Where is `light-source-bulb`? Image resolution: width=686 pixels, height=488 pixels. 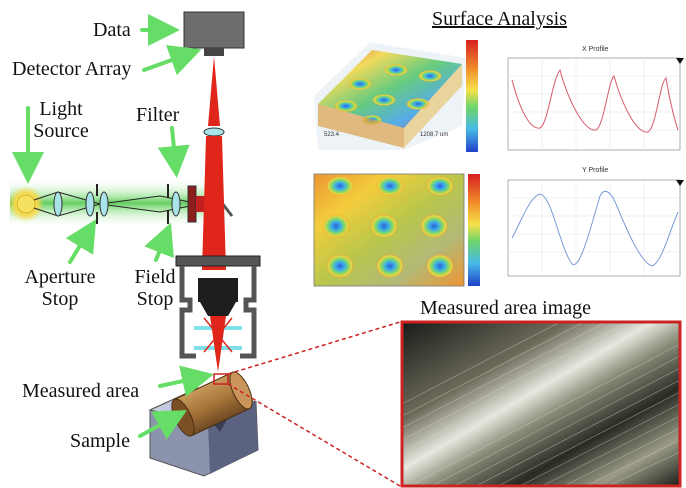
light-source-bulb is located at coordinates (26, 204).